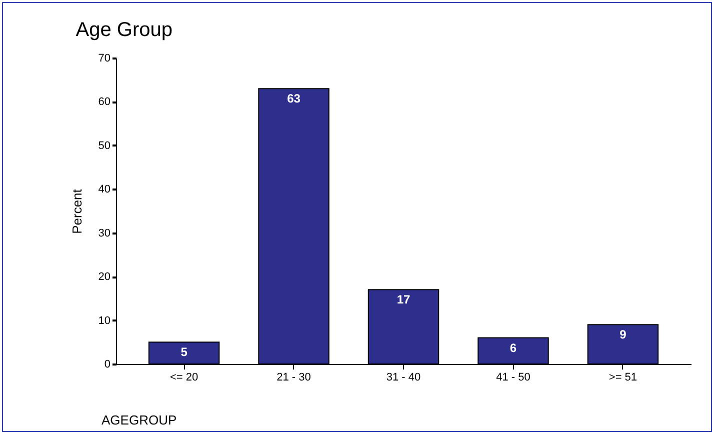 This screenshot has height=437, width=718. What do you see at coordinates (124, 30) in the screenshot?
I see `chart-title: Age Group` at bounding box center [124, 30].